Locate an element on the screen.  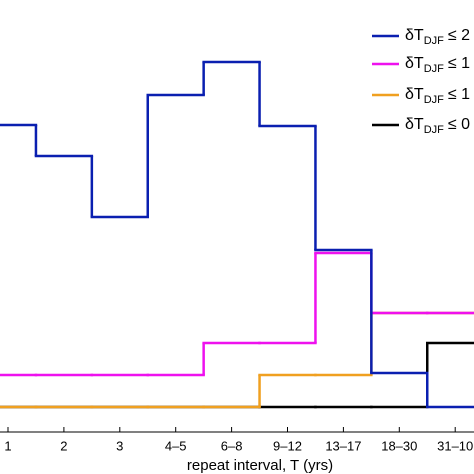
legend-threshold: ≤ 0 is located at coordinates (459, 124).